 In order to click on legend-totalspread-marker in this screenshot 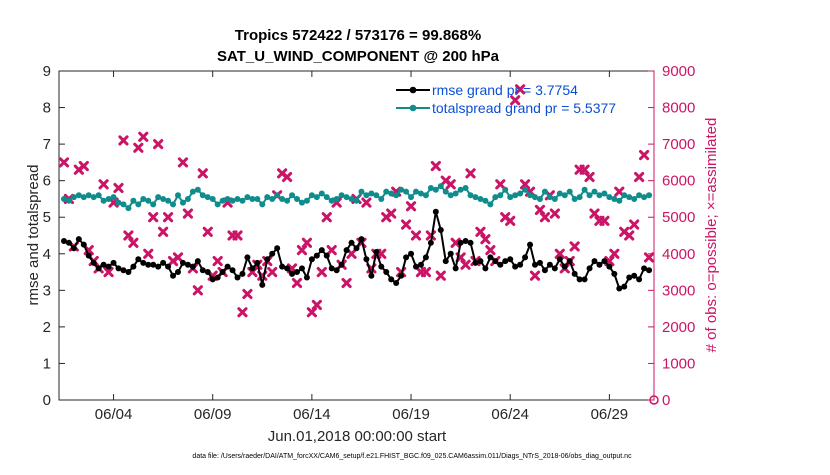, I will do `click(413, 108)`.